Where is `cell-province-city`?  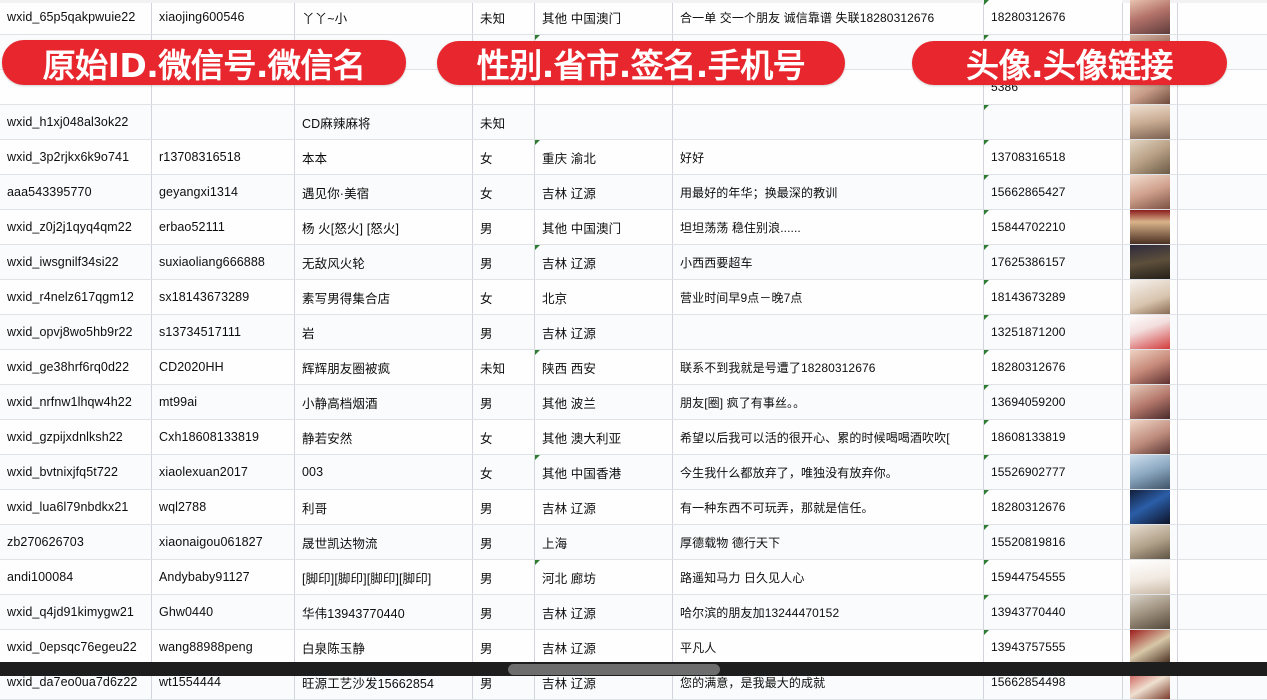 cell-province-city is located at coordinates (604, 122).